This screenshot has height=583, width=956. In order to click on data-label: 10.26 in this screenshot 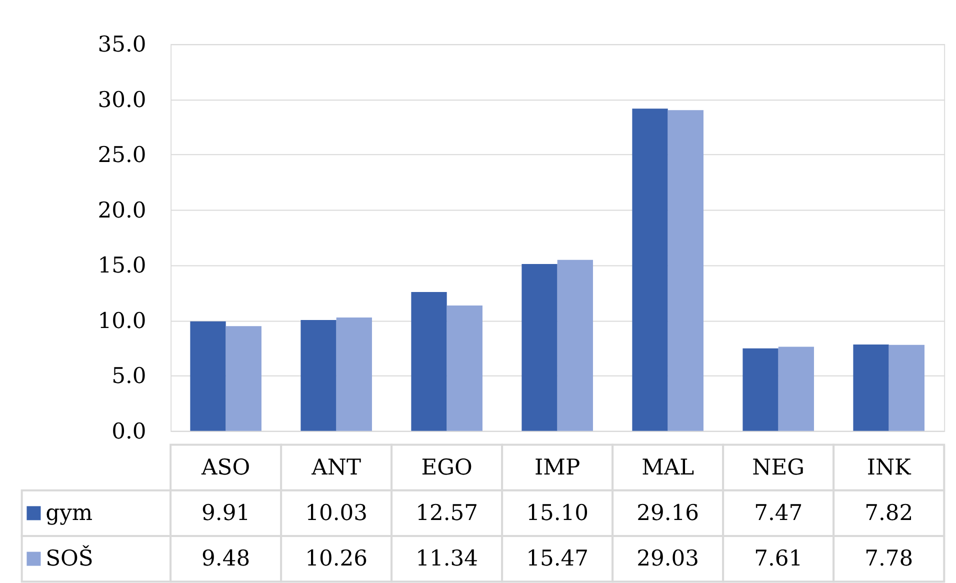, I will do `click(336, 559)`.